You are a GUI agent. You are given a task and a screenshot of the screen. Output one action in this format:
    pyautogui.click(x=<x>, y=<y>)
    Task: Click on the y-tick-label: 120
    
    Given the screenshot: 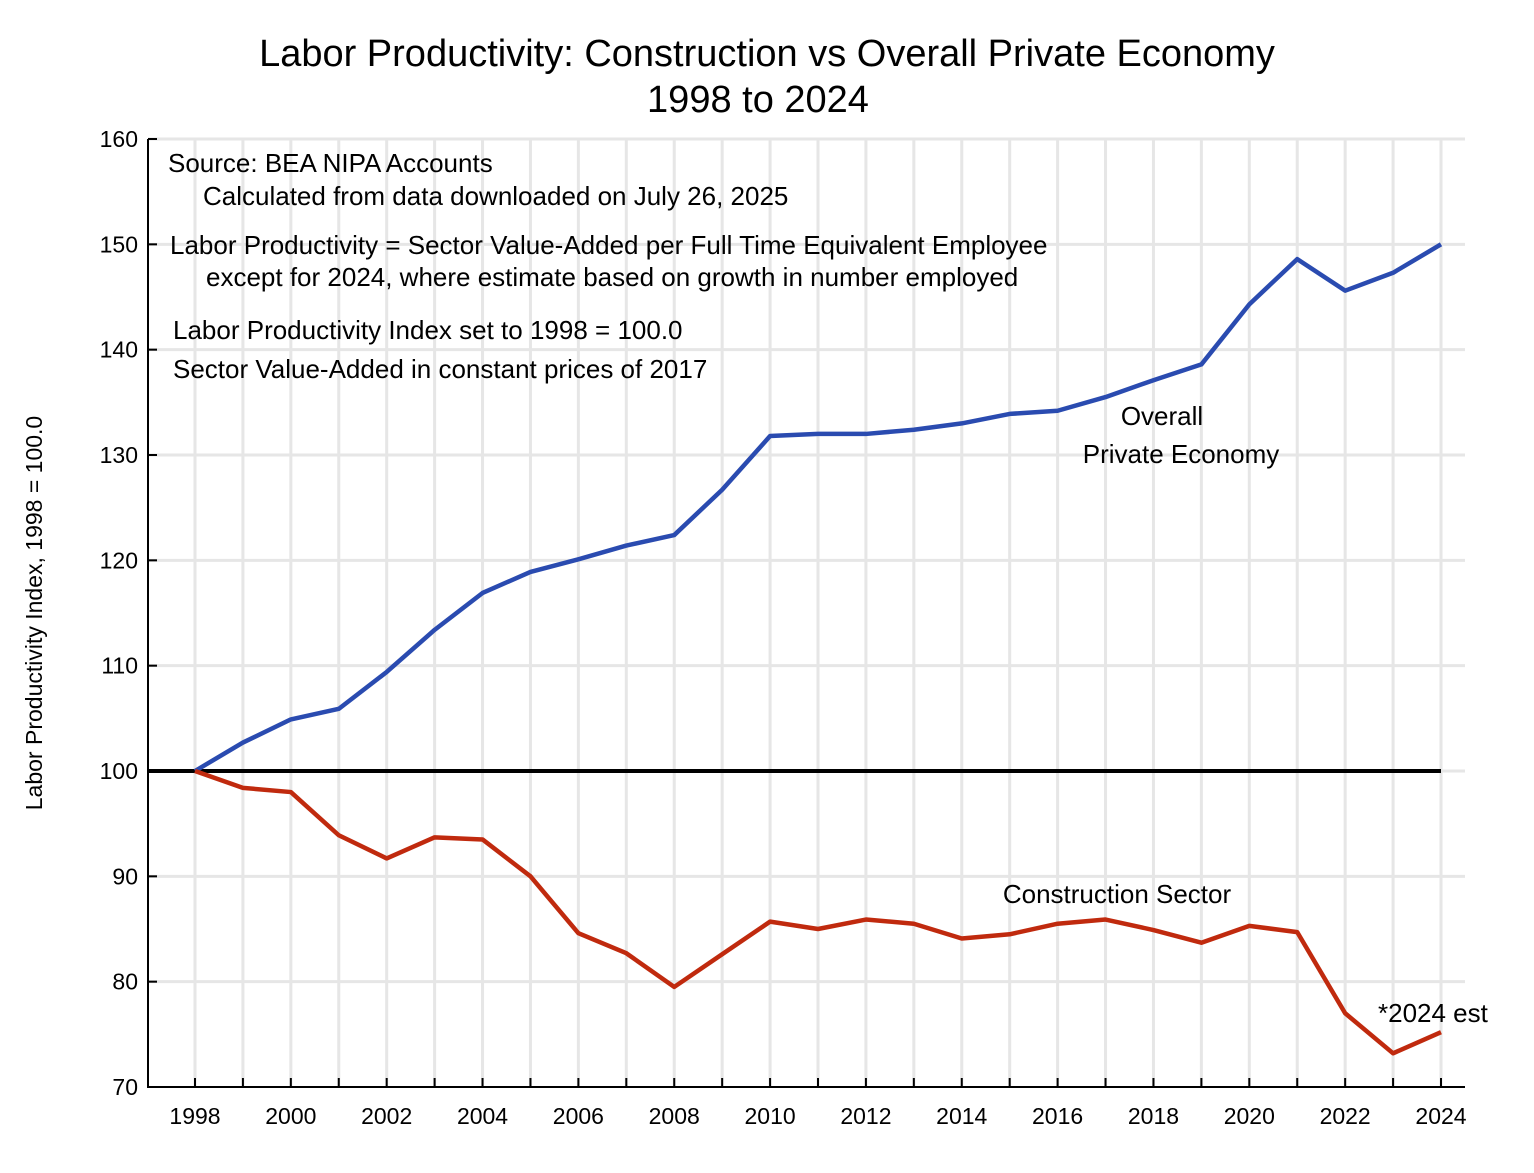 What is the action you would take?
    pyautogui.click(x=119, y=560)
    